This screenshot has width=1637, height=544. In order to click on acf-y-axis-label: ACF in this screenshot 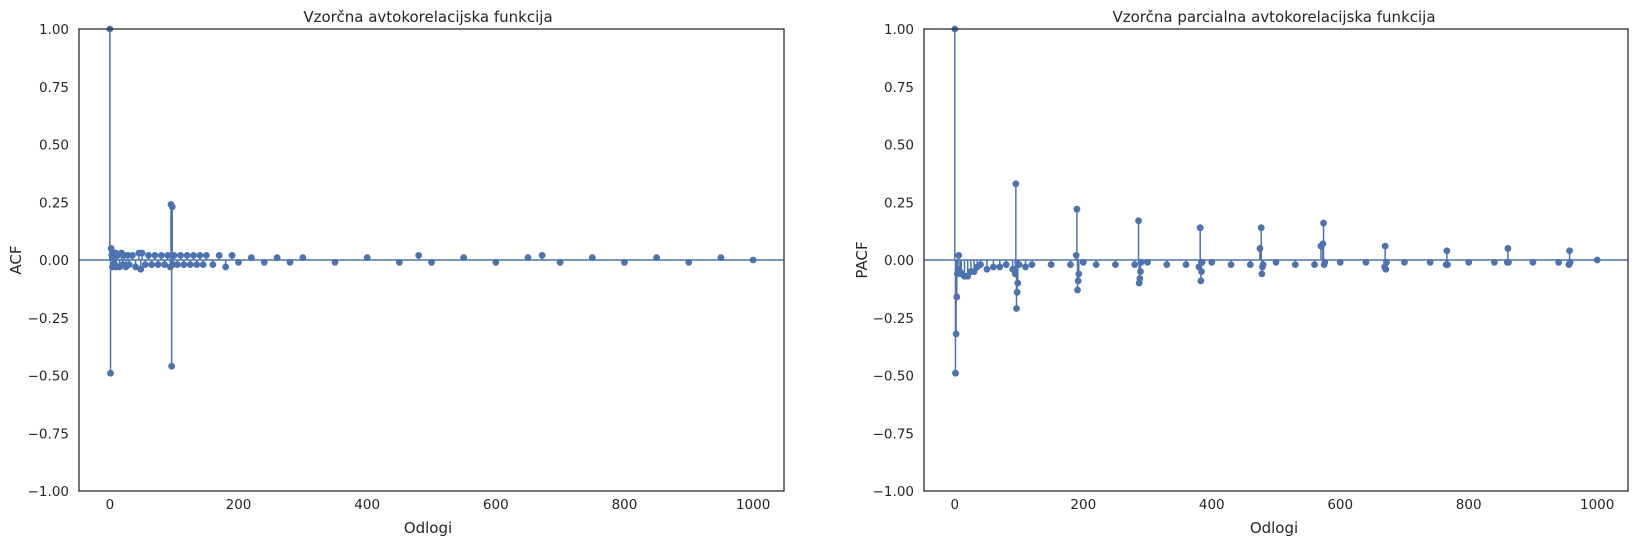, I will do `click(16, 259)`.